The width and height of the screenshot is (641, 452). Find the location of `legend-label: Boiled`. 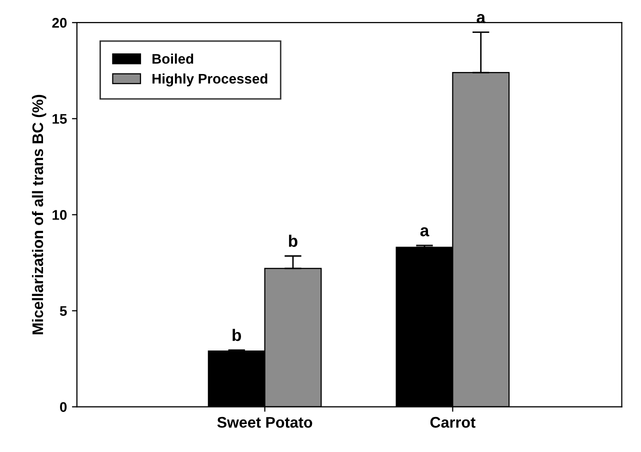

legend-label: Boiled is located at coordinates (173, 59).